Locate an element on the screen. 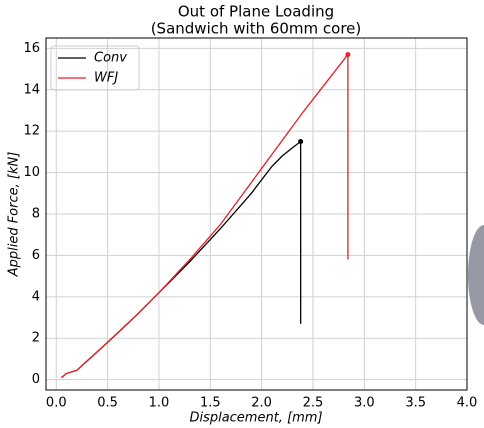 This screenshot has width=484, height=428. photo-fragment is located at coordinates (476, 275).